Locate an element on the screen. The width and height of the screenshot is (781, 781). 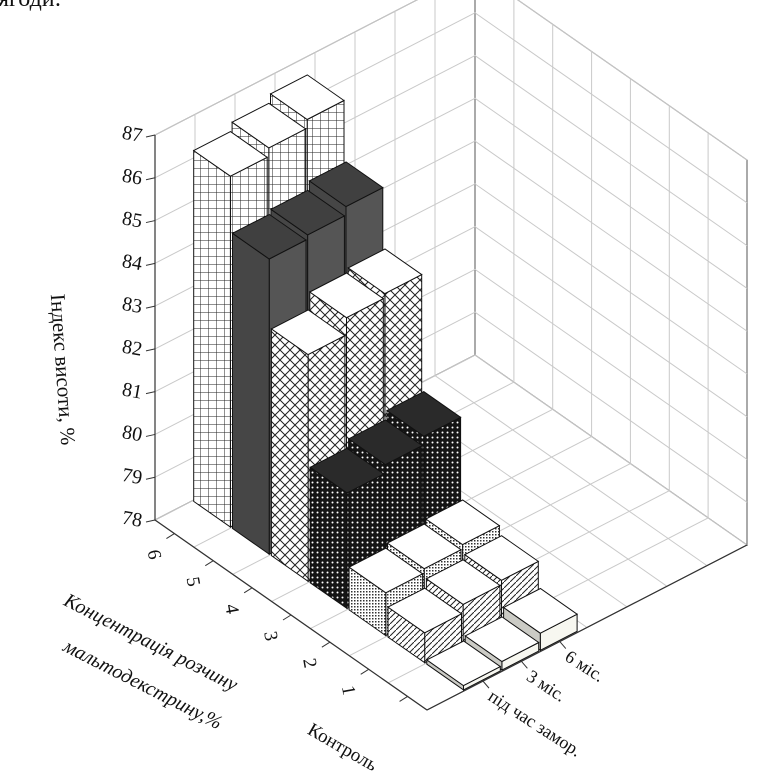
z-tick-label: 83 is located at coordinates (132, 305).